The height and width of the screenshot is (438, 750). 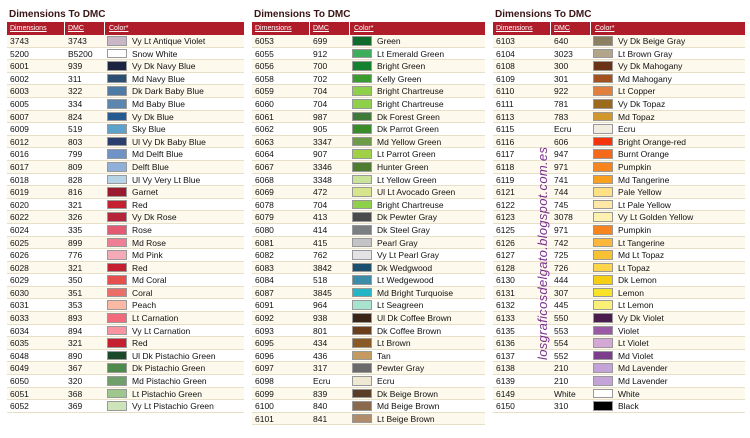 I want to click on dimensions-code: 6096, so click(x=264, y=355).